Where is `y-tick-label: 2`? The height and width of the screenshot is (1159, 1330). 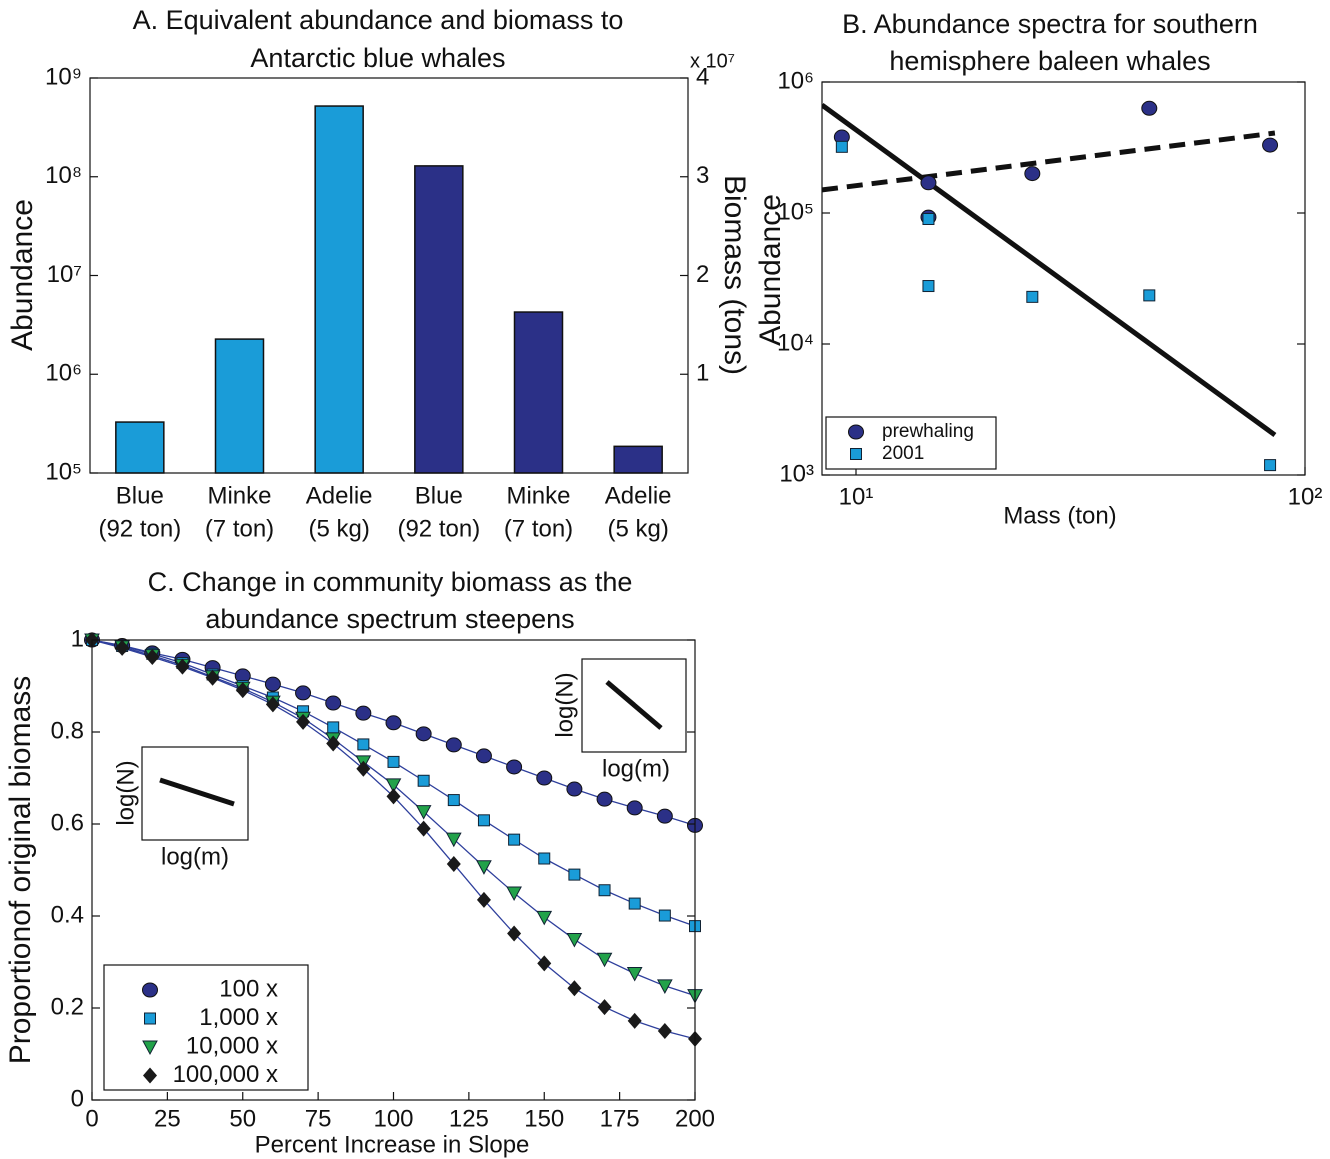
y-tick-label: 2 is located at coordinates (702, 274).